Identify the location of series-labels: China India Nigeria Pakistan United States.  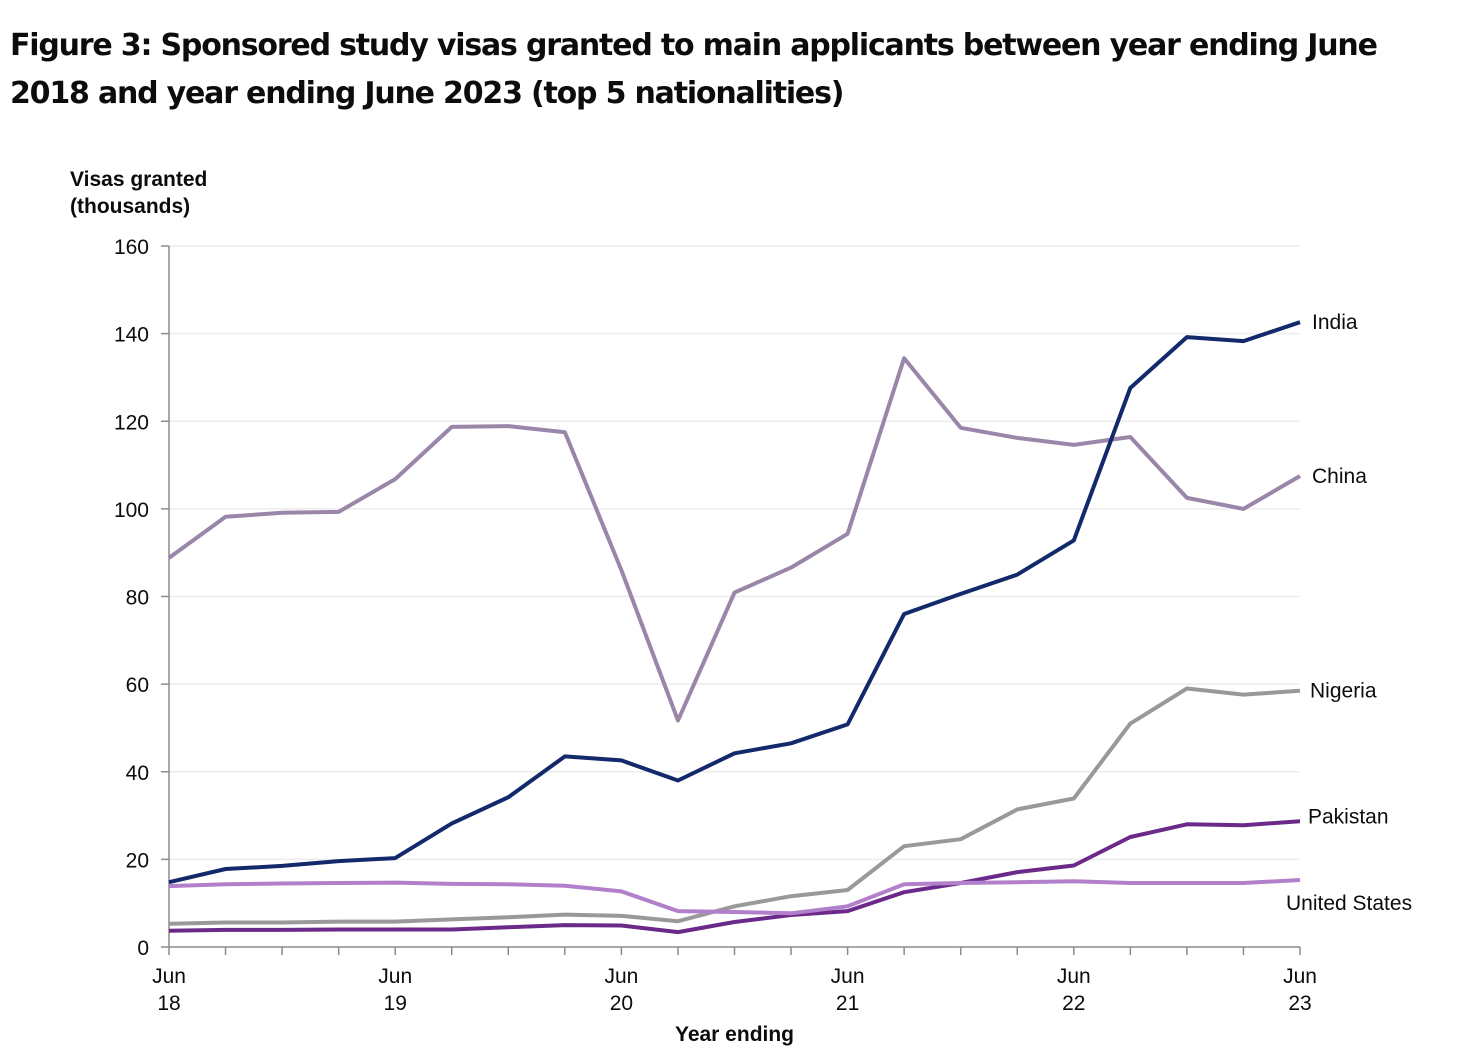
(1349, 613).